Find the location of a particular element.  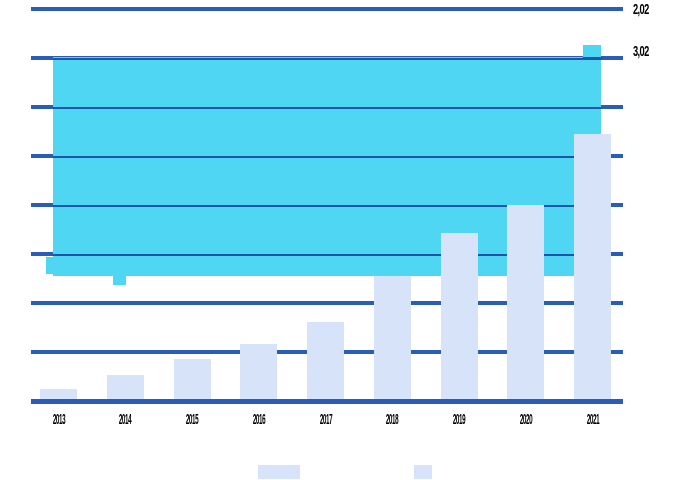

data-label: 3,02 is located at coordinates (641, 51).